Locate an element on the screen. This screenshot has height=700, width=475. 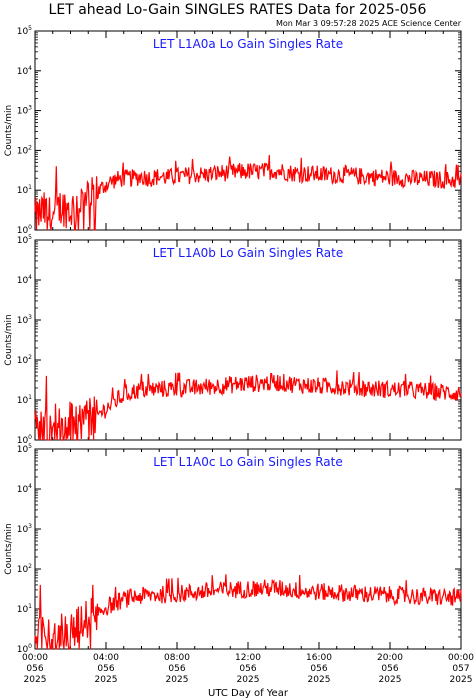
panel-title: LET L1A0a Lo Gain Singles Rate is located at coordinates (248, 44).